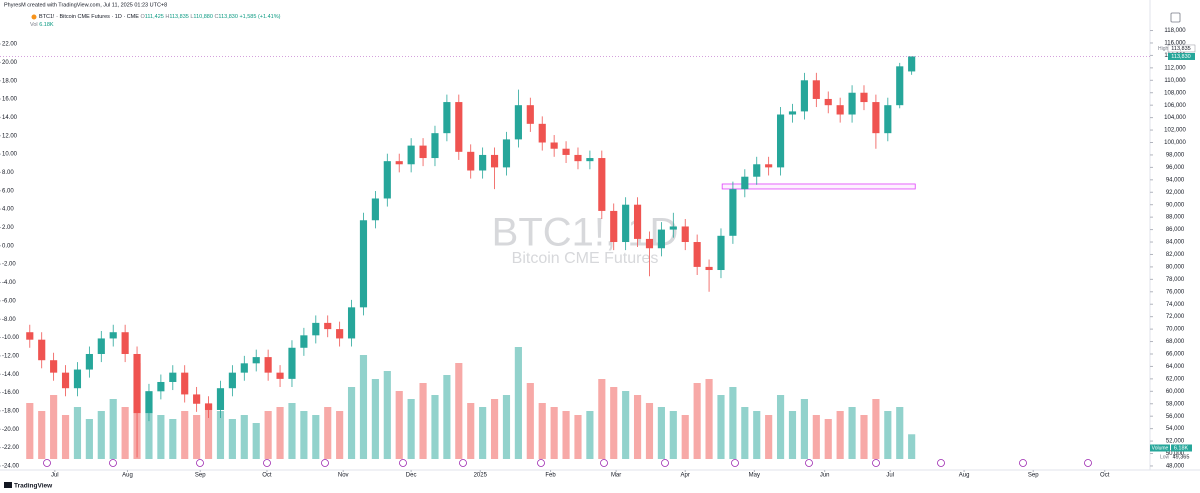  What do you see at coordinates (55, 476) in the screenshot?
I see `x-tick-label: Jul` at bounding box center [55, 476].